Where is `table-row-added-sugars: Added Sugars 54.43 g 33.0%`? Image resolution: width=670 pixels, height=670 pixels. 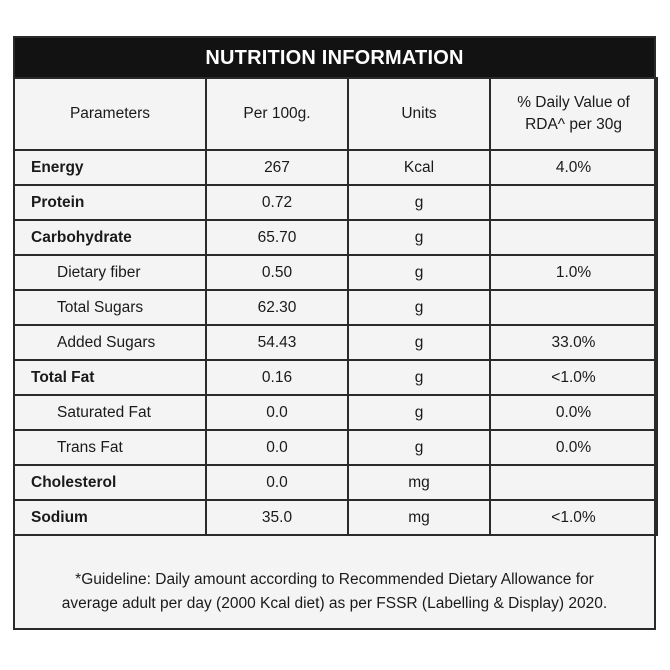 table-row-added-sugars: Added Sugars 54.43 g 33.0% is located at coordinates (335, 342).